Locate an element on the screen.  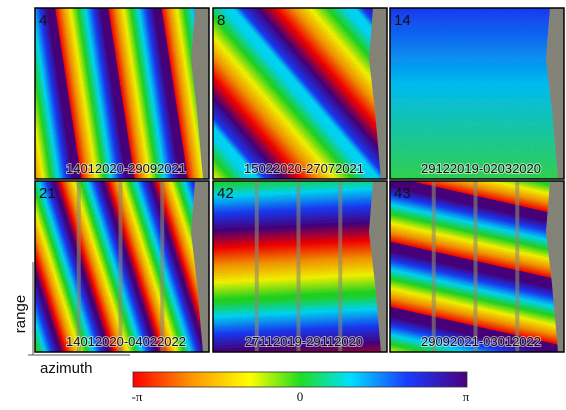
panel-number: 8 is located at coordinates (221, 20).